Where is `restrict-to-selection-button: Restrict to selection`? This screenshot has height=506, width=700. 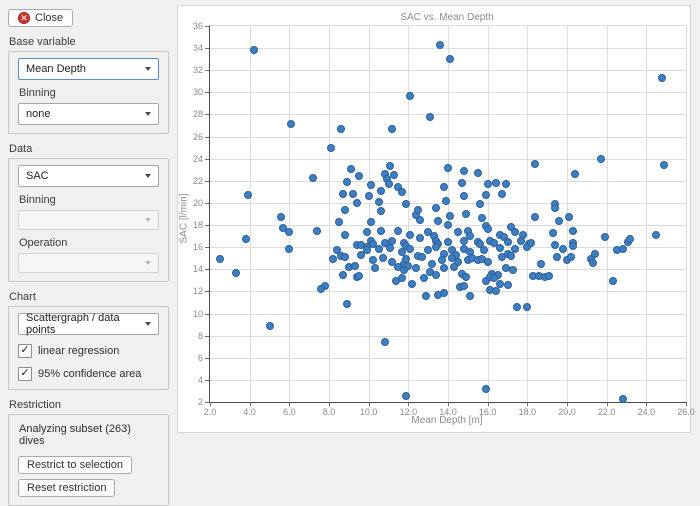
restrict-to-selection-button: Restrict to selection is located at coordinates (75, 465).